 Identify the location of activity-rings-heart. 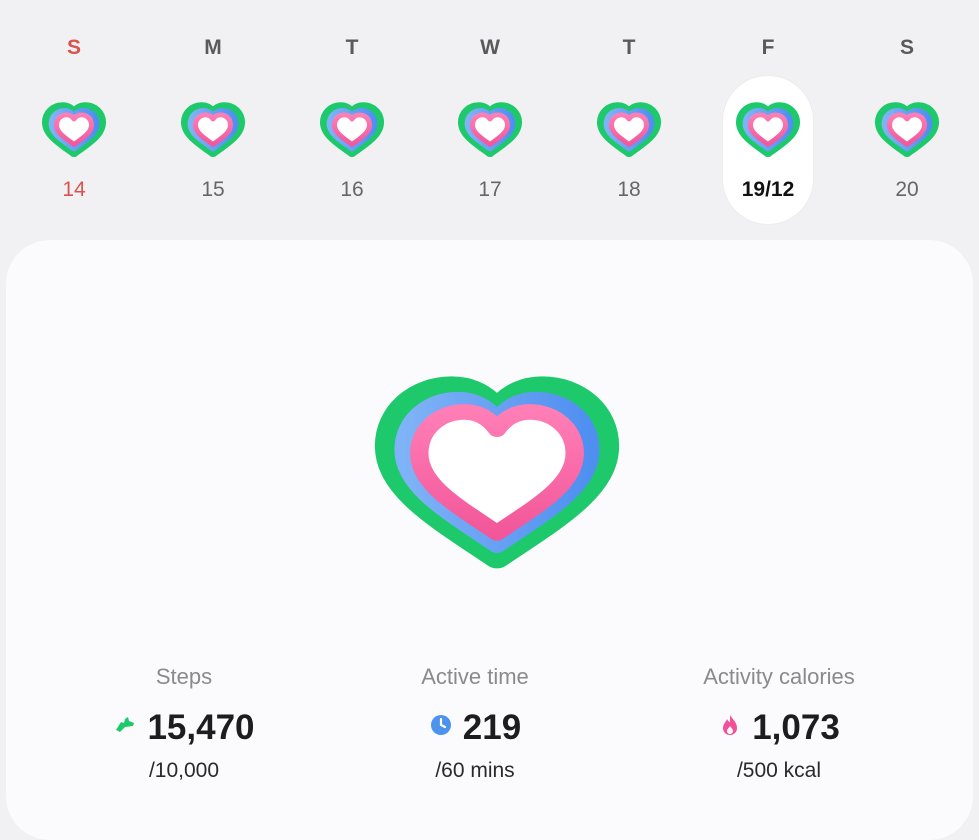
(497, 470).